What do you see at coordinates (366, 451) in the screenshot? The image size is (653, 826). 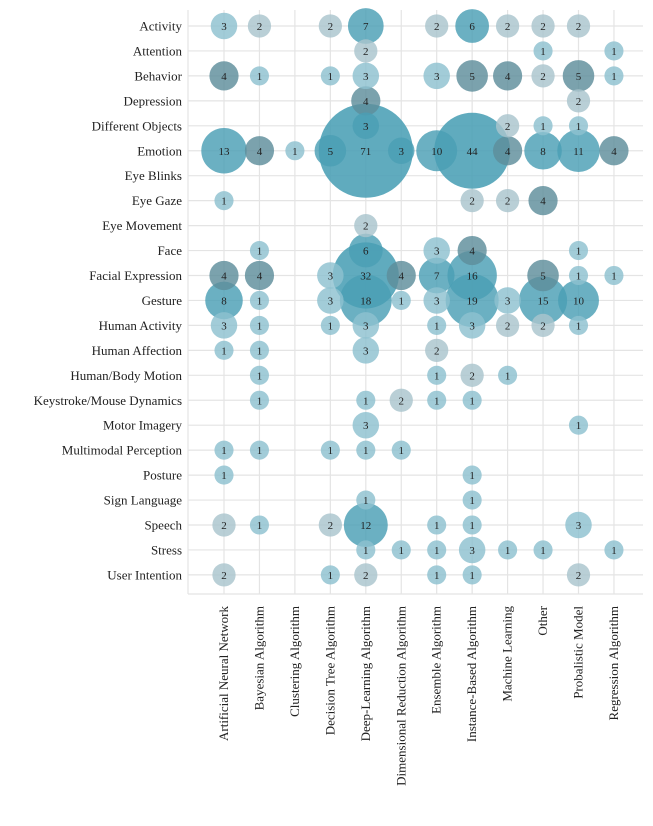 I see `bubble-label-multimodal-perception-deep-learning-algorithm: 1` at bounding box center [366, 451].